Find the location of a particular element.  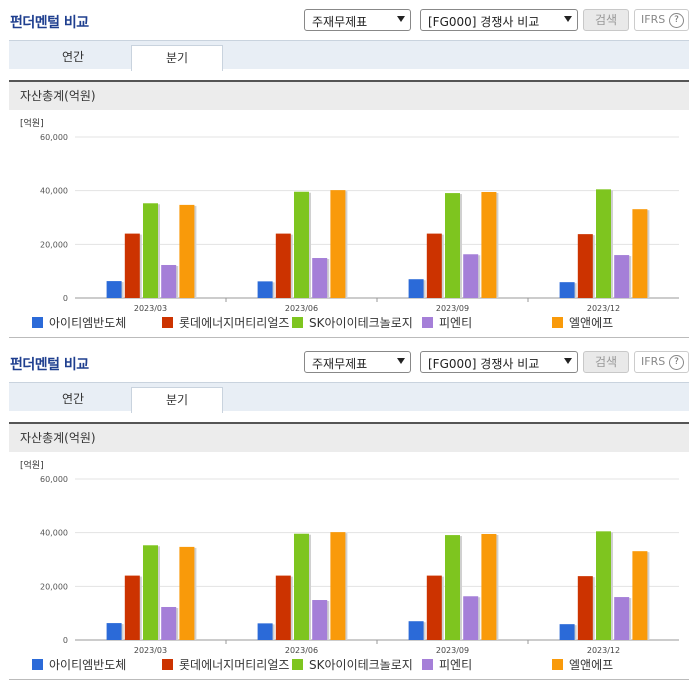

statement-type-value: 주재무제표 is located at coordinates (340, 22).